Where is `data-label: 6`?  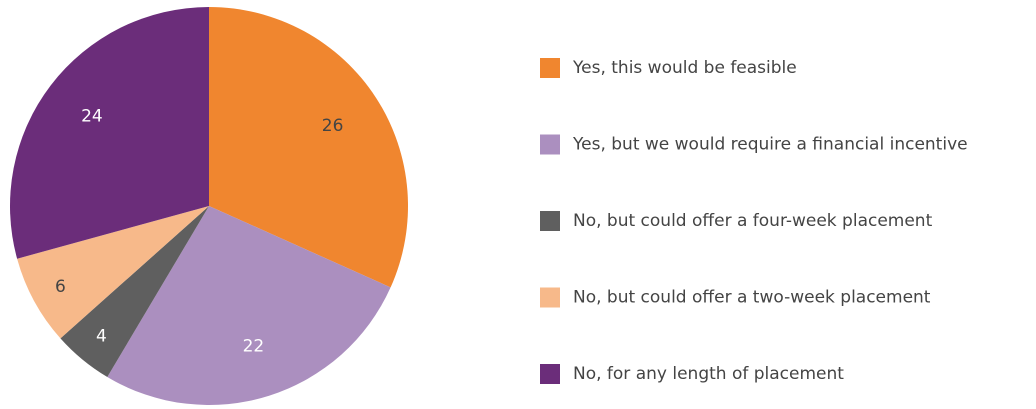 data-label: 6 is located at coordinates (60, 287).